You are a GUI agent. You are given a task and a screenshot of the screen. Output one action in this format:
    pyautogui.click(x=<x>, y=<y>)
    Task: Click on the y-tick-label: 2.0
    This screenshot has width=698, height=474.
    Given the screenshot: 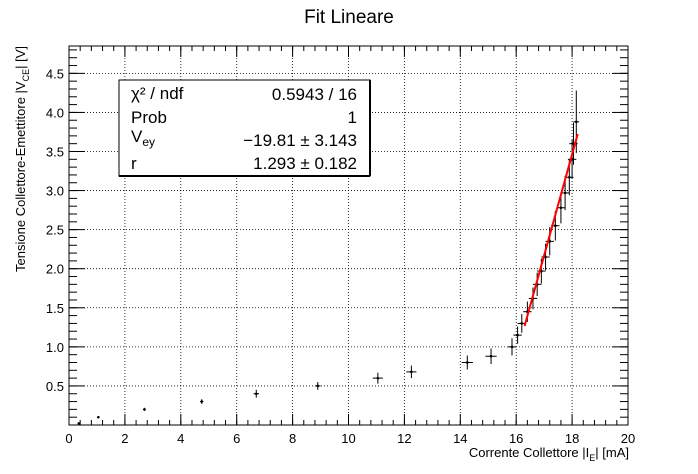 What is the action you would take?
    pyautogui.click(x=55, y=269)
    